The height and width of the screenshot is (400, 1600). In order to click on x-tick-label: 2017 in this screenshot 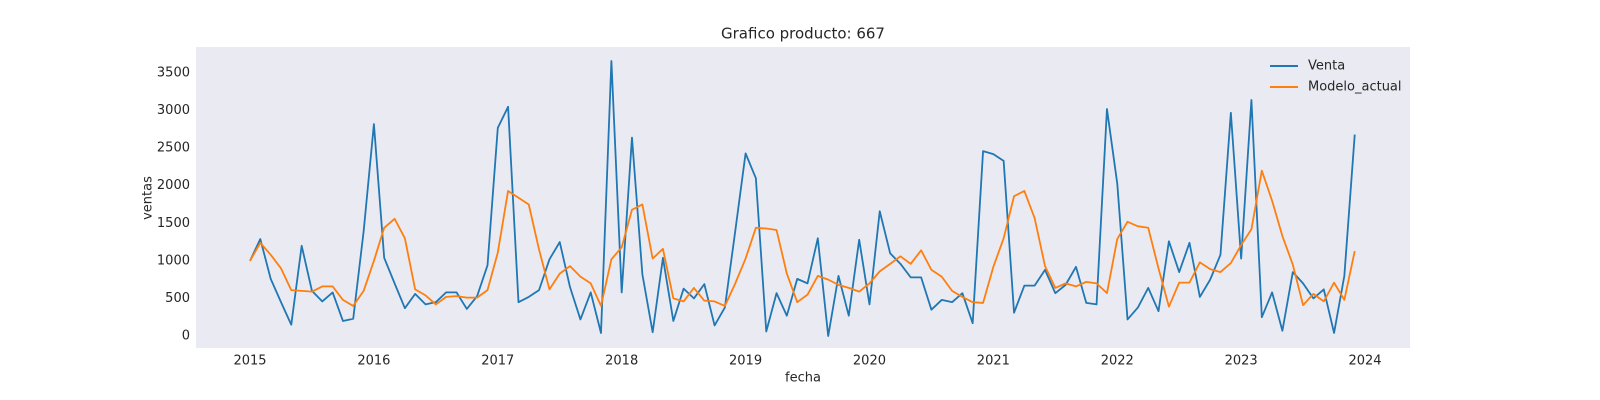, I will do `click(497, 361)`.